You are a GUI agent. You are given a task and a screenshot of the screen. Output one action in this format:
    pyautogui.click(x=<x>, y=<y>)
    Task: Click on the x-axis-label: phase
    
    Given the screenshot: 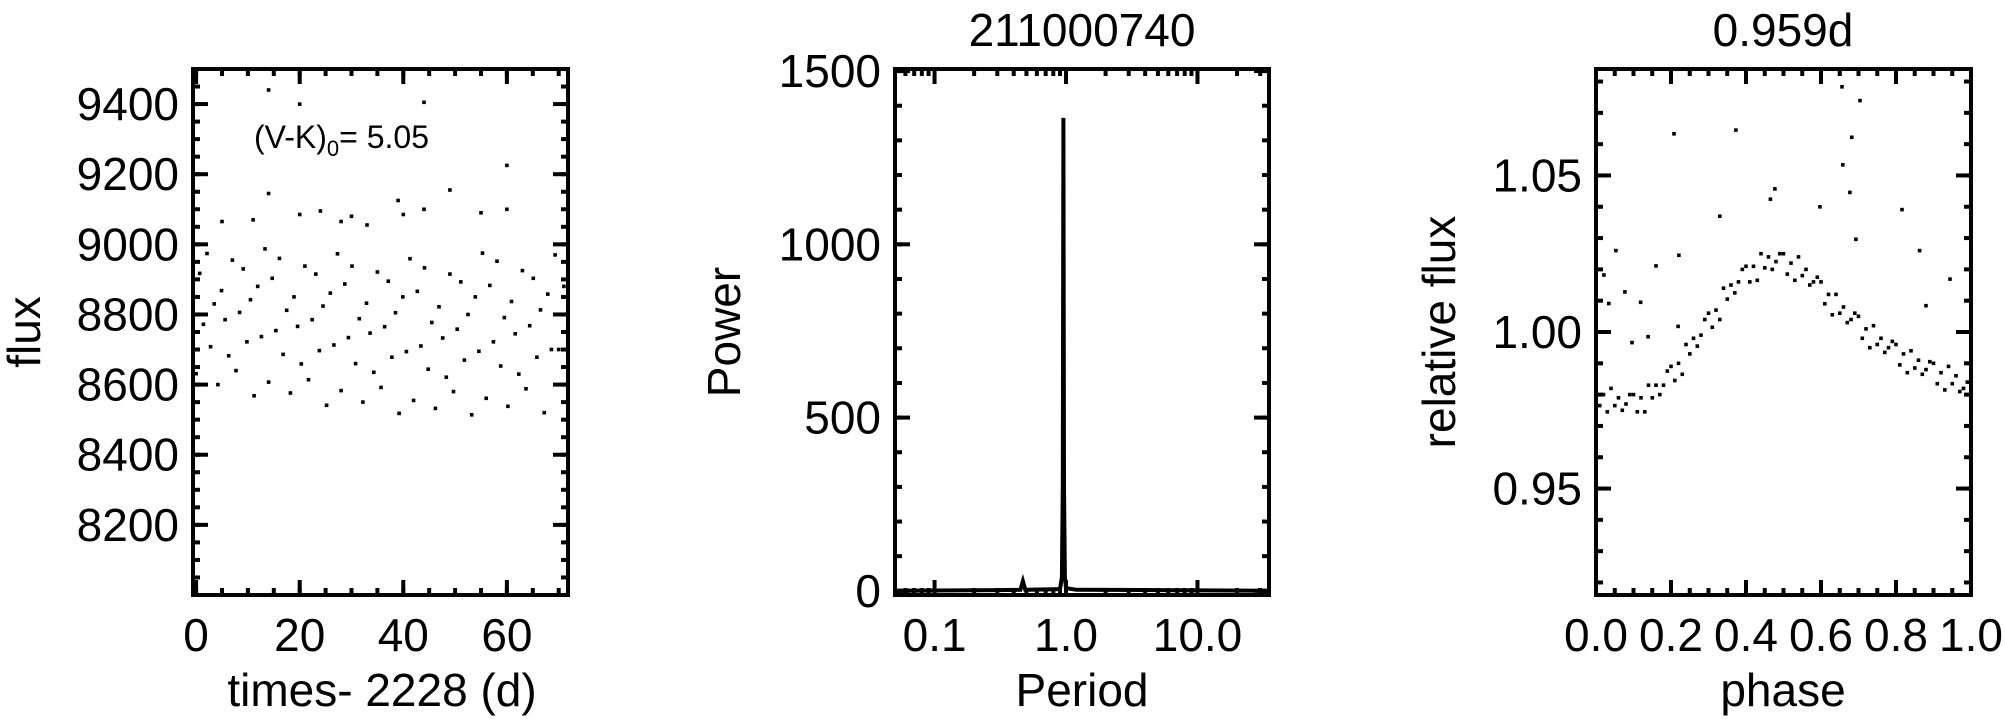 What is the action you would take?
    pyautogui.click(x=1782, y=690)
    